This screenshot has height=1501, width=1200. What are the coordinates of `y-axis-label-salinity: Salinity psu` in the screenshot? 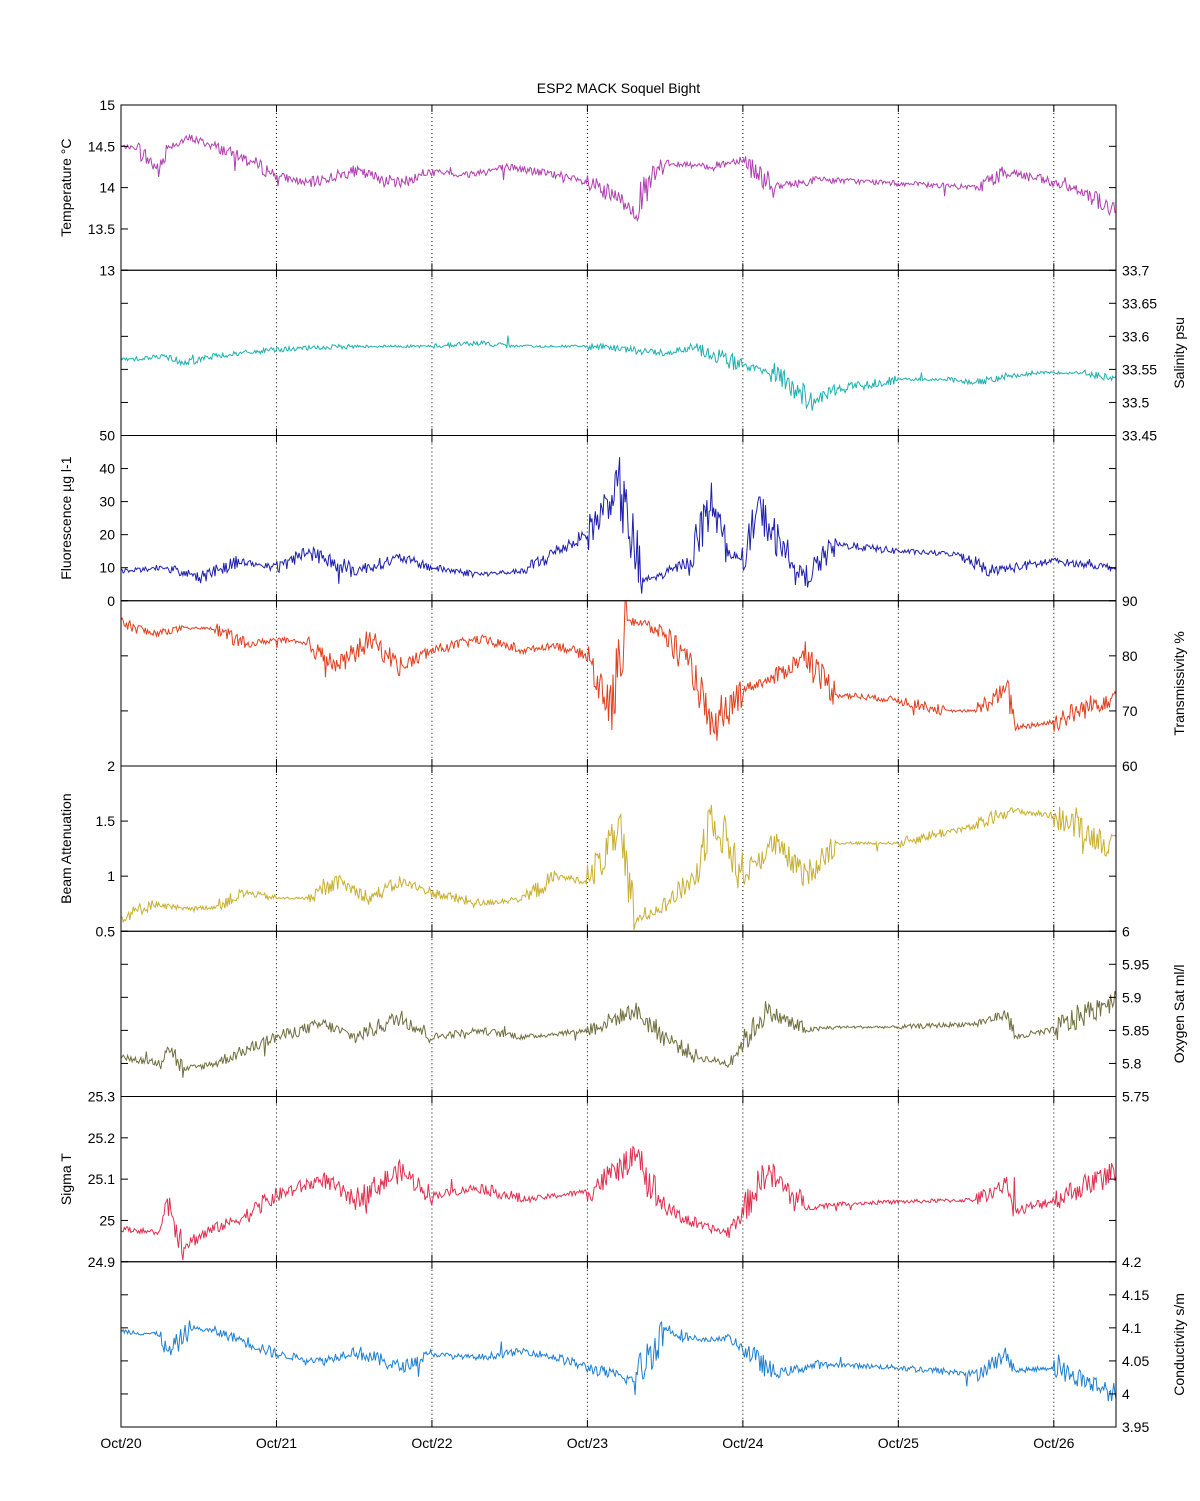 It's located at (1179, 353).